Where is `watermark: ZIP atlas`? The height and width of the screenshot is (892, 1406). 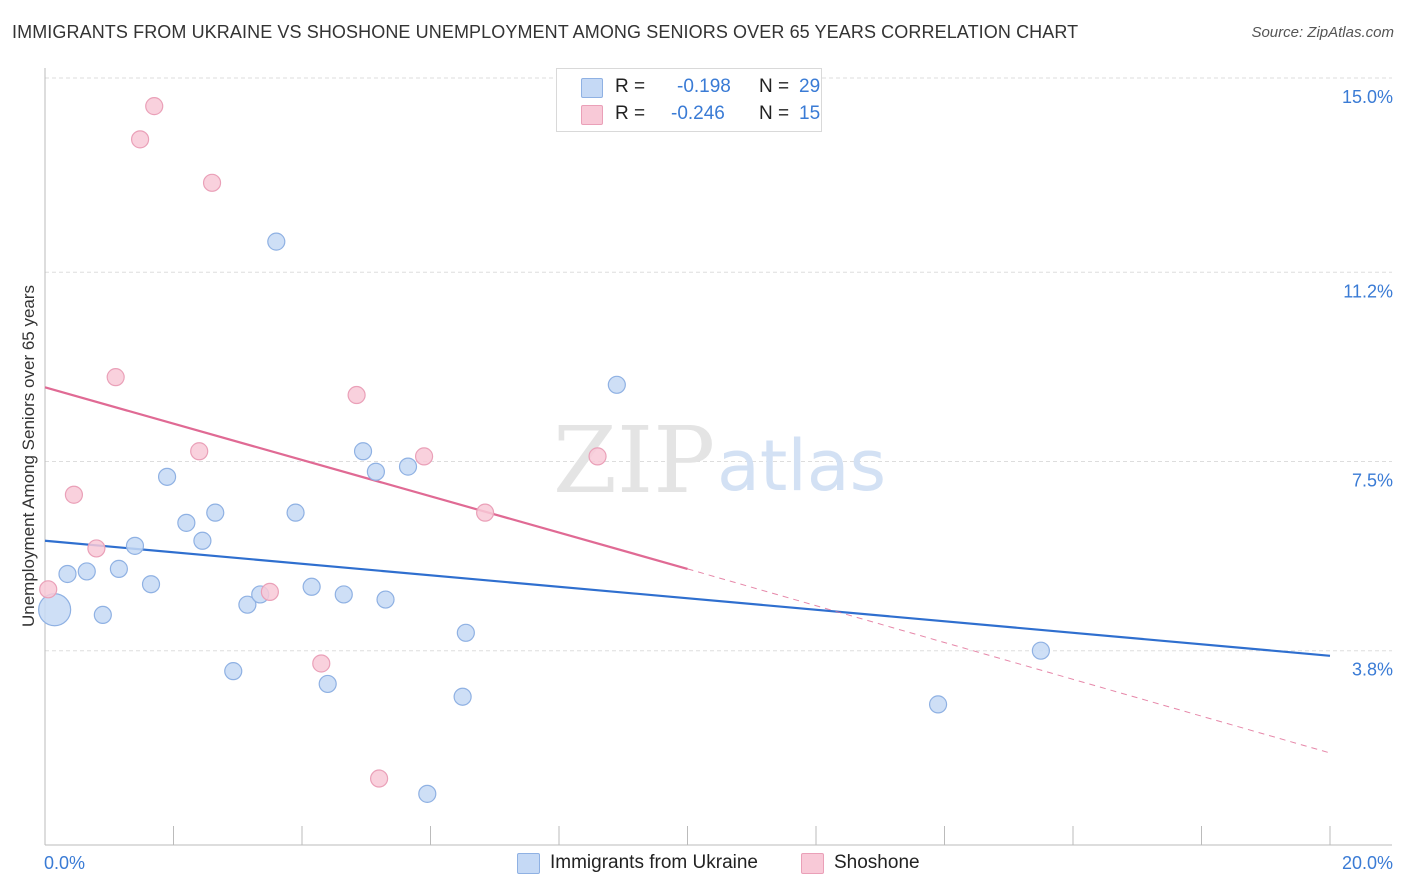 watermark: ZIP atlas is located at coordinates (719, 460).